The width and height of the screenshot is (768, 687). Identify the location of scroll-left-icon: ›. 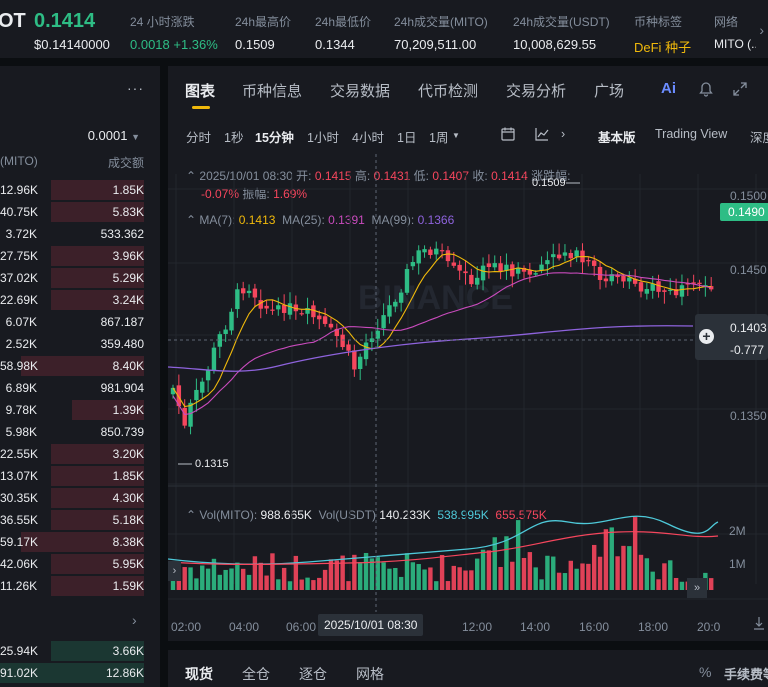
(174, 571).